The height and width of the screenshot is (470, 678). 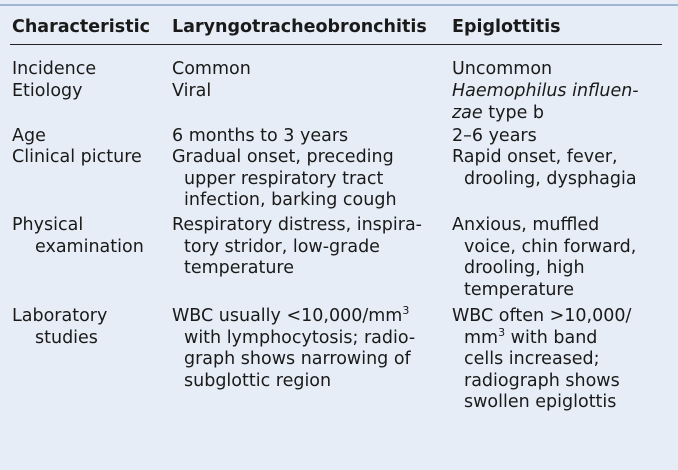 What do you see at coordinates (551, 337) in the screenshot?
I see `row-lab-epi-line2-post: with band` at bounding box center [551, 337].